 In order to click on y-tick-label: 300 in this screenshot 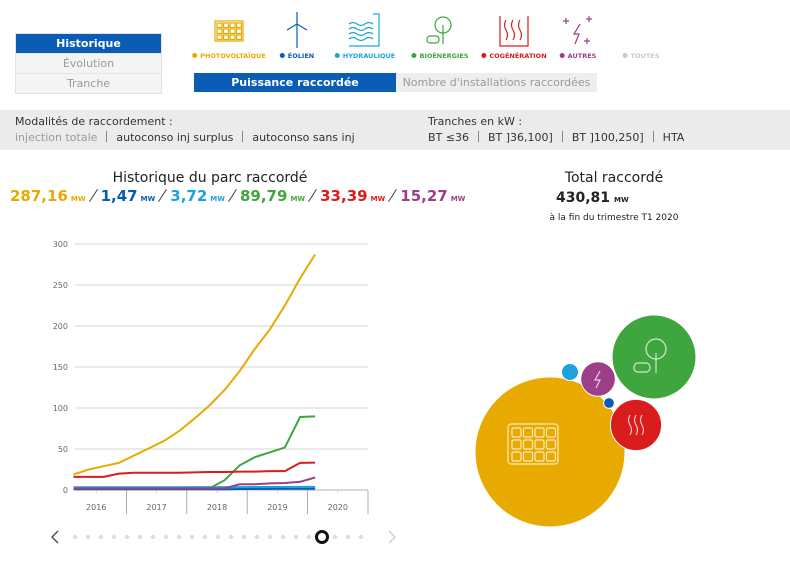, I will do `click(60, 244)`.